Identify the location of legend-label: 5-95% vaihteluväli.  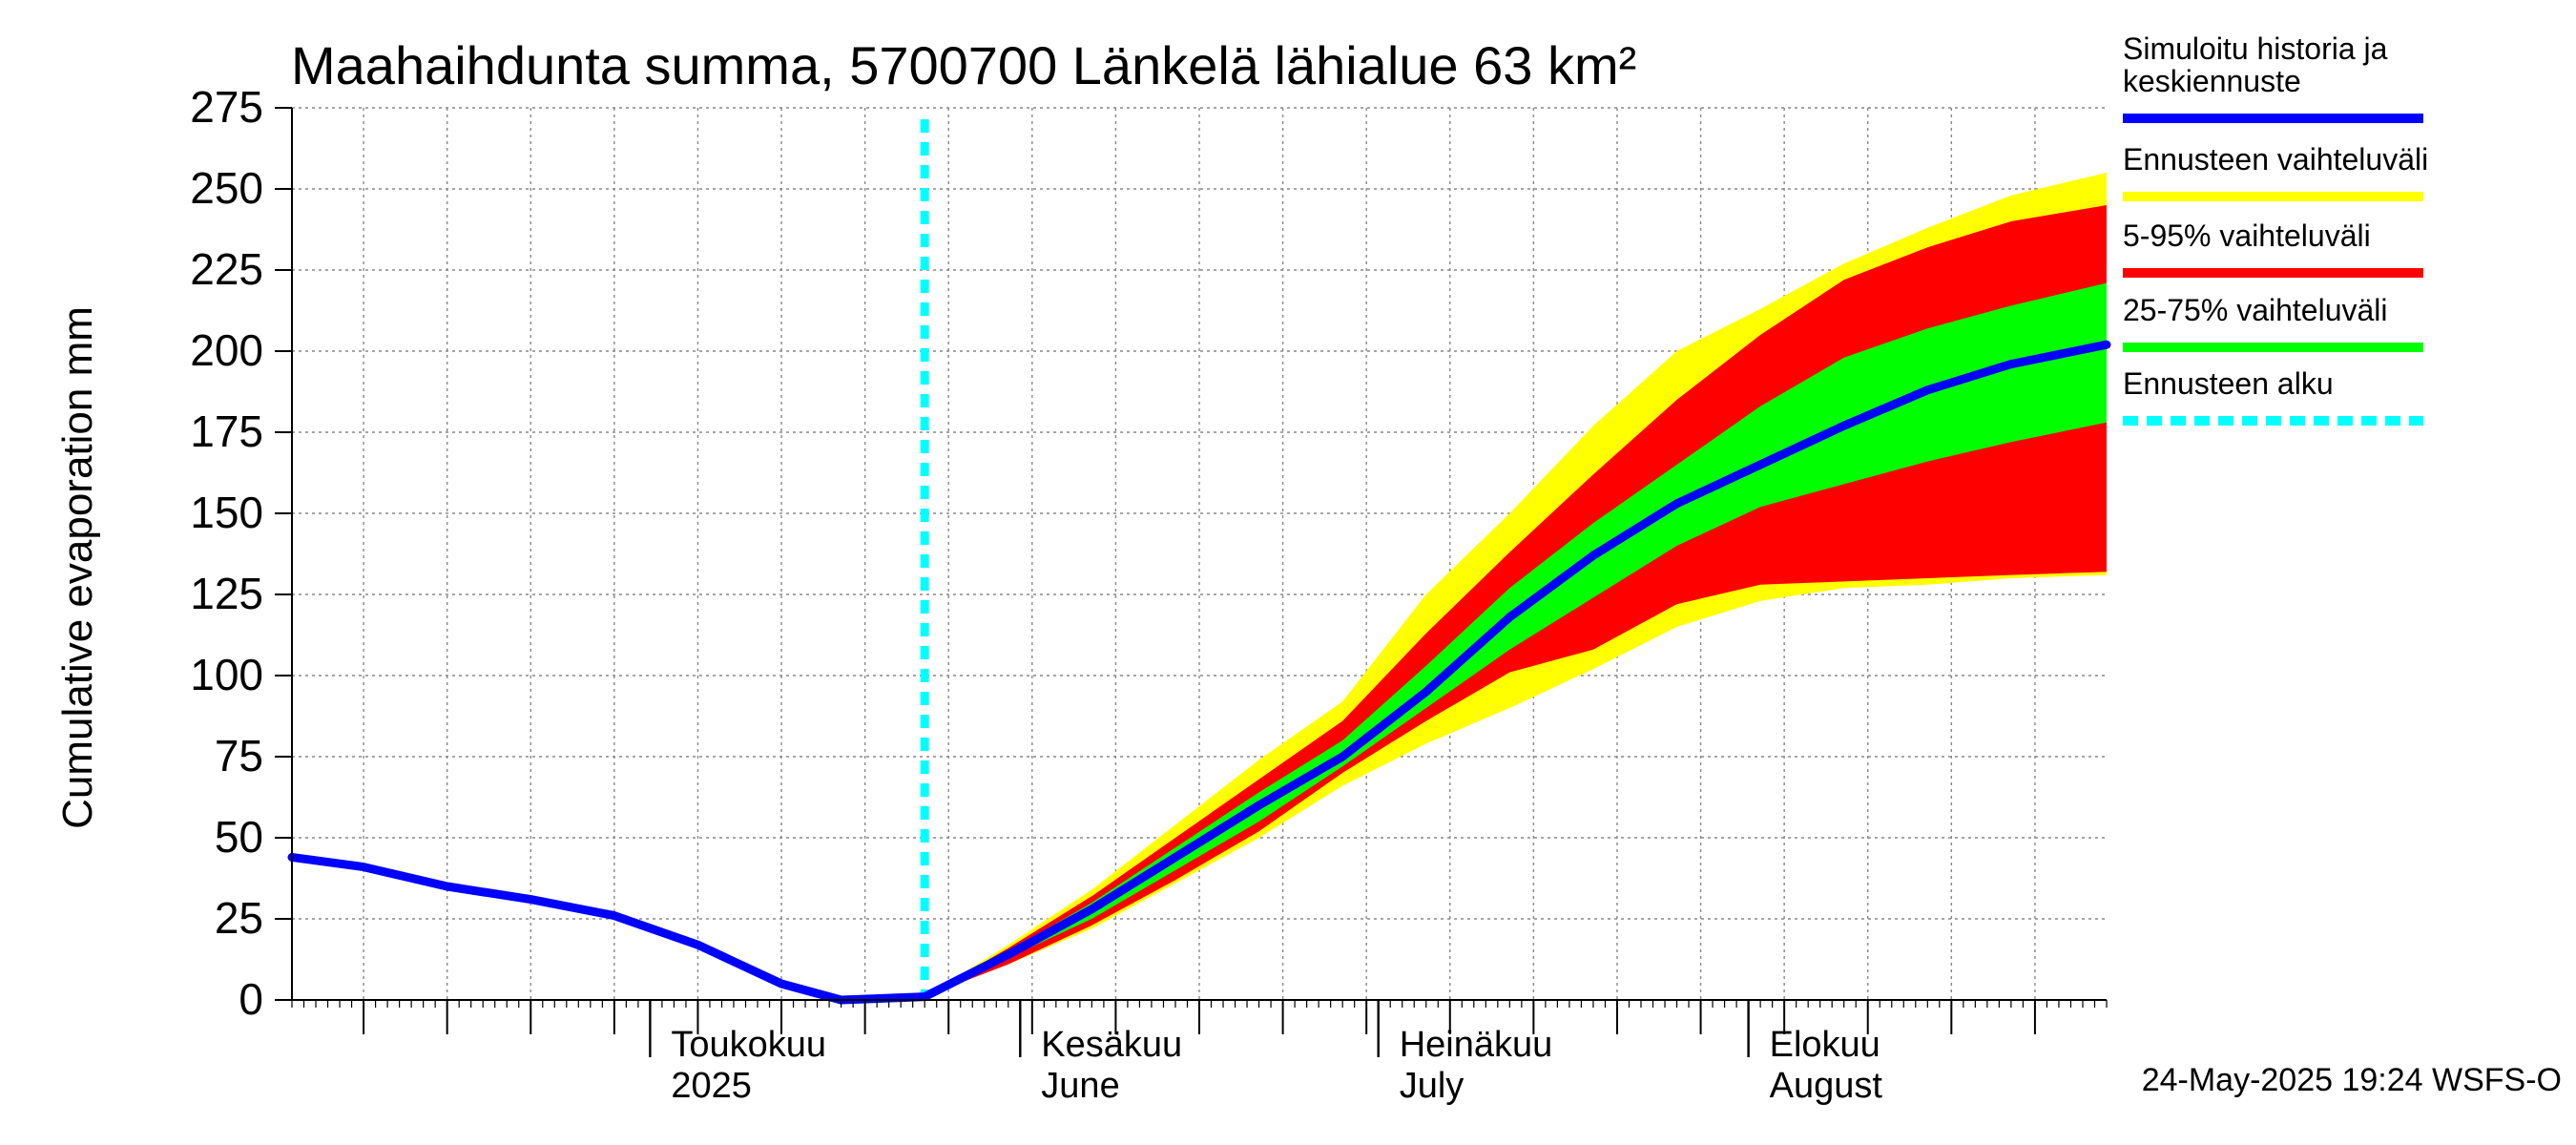
(2247, 236).